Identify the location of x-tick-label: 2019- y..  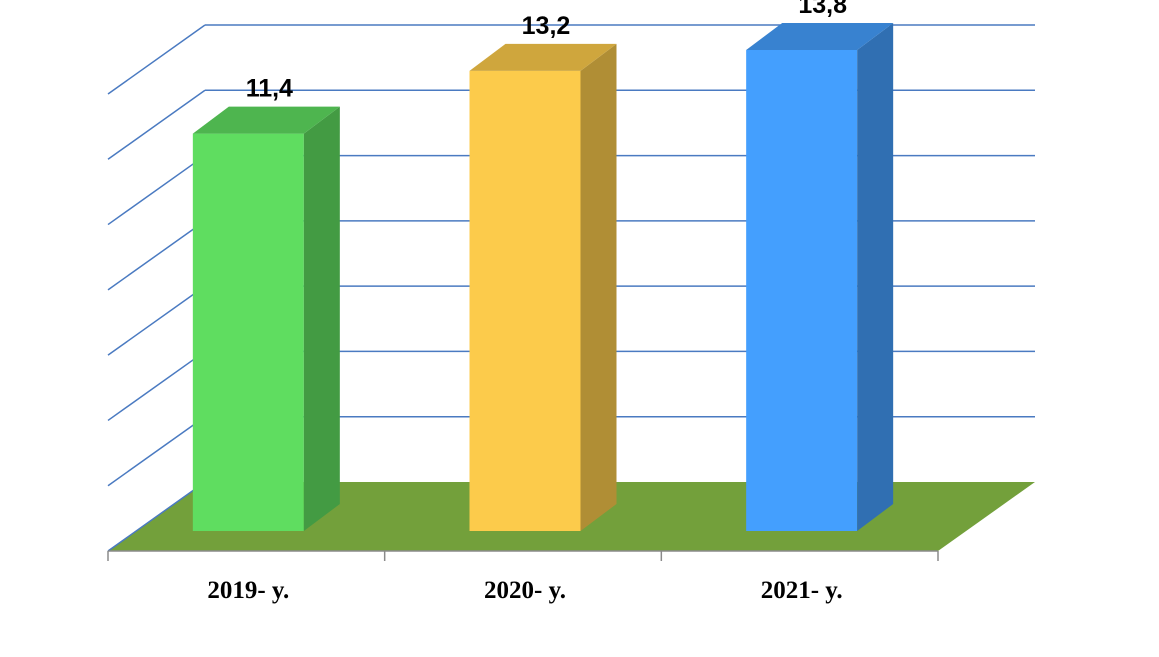
(248, 590).